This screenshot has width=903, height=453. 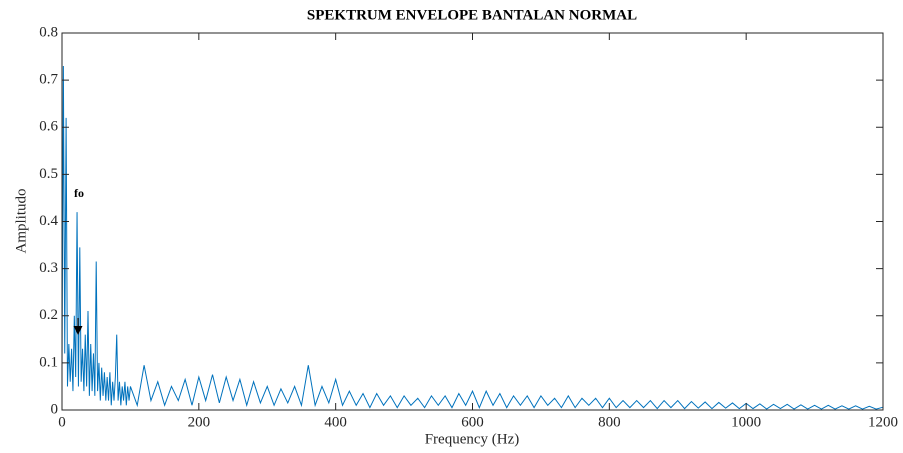 What do you see at coordinates (472, 422) in the screenshot?
I see `x-tick-label: 600` at bounding box center [472, 422].